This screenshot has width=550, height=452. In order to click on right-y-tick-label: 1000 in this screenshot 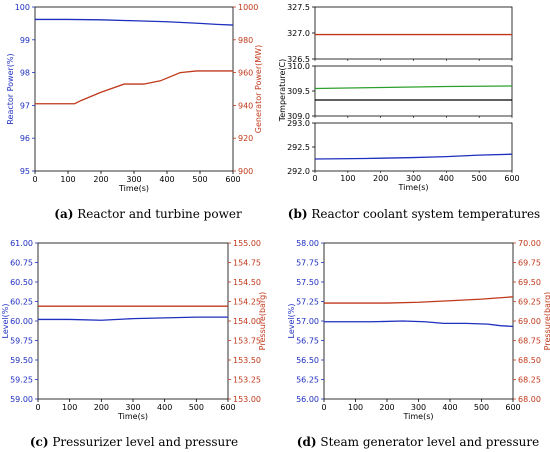, I will do `click(248, 7)`.